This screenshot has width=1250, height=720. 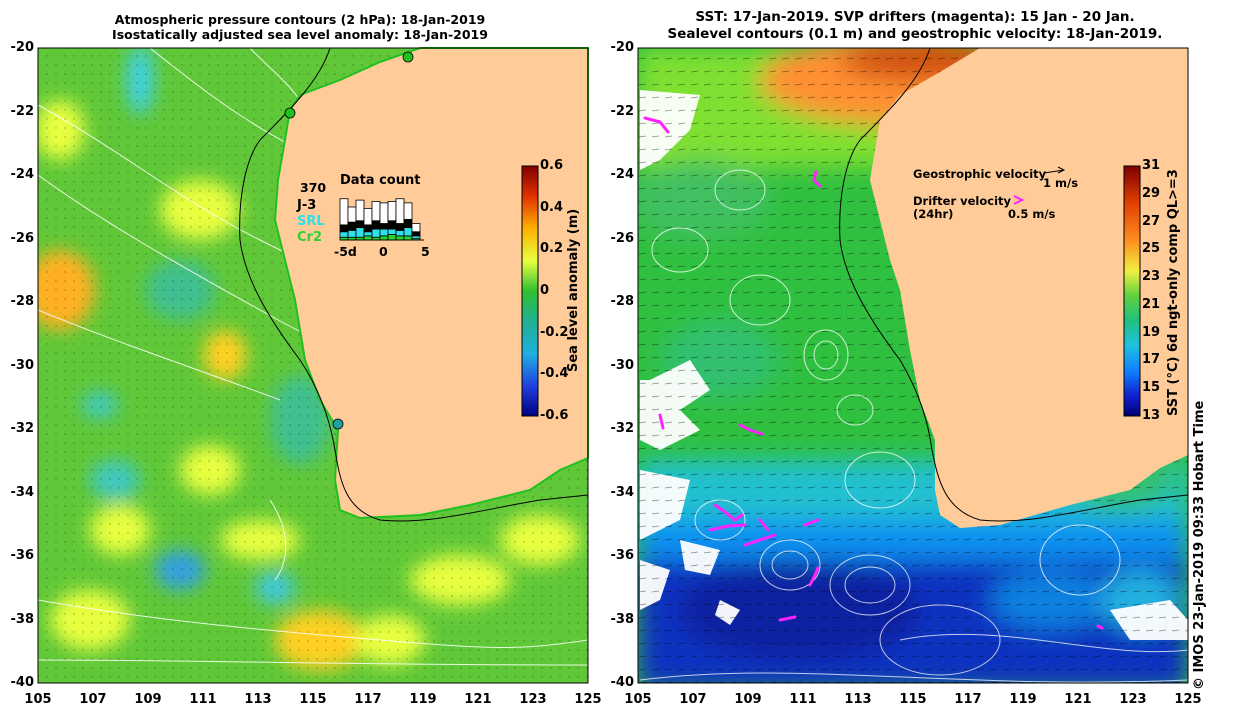 What do you see at coordinates (622, 492) in the screenshot?
I see `right-lat-tick: -34` at bounding box center [622, 492].